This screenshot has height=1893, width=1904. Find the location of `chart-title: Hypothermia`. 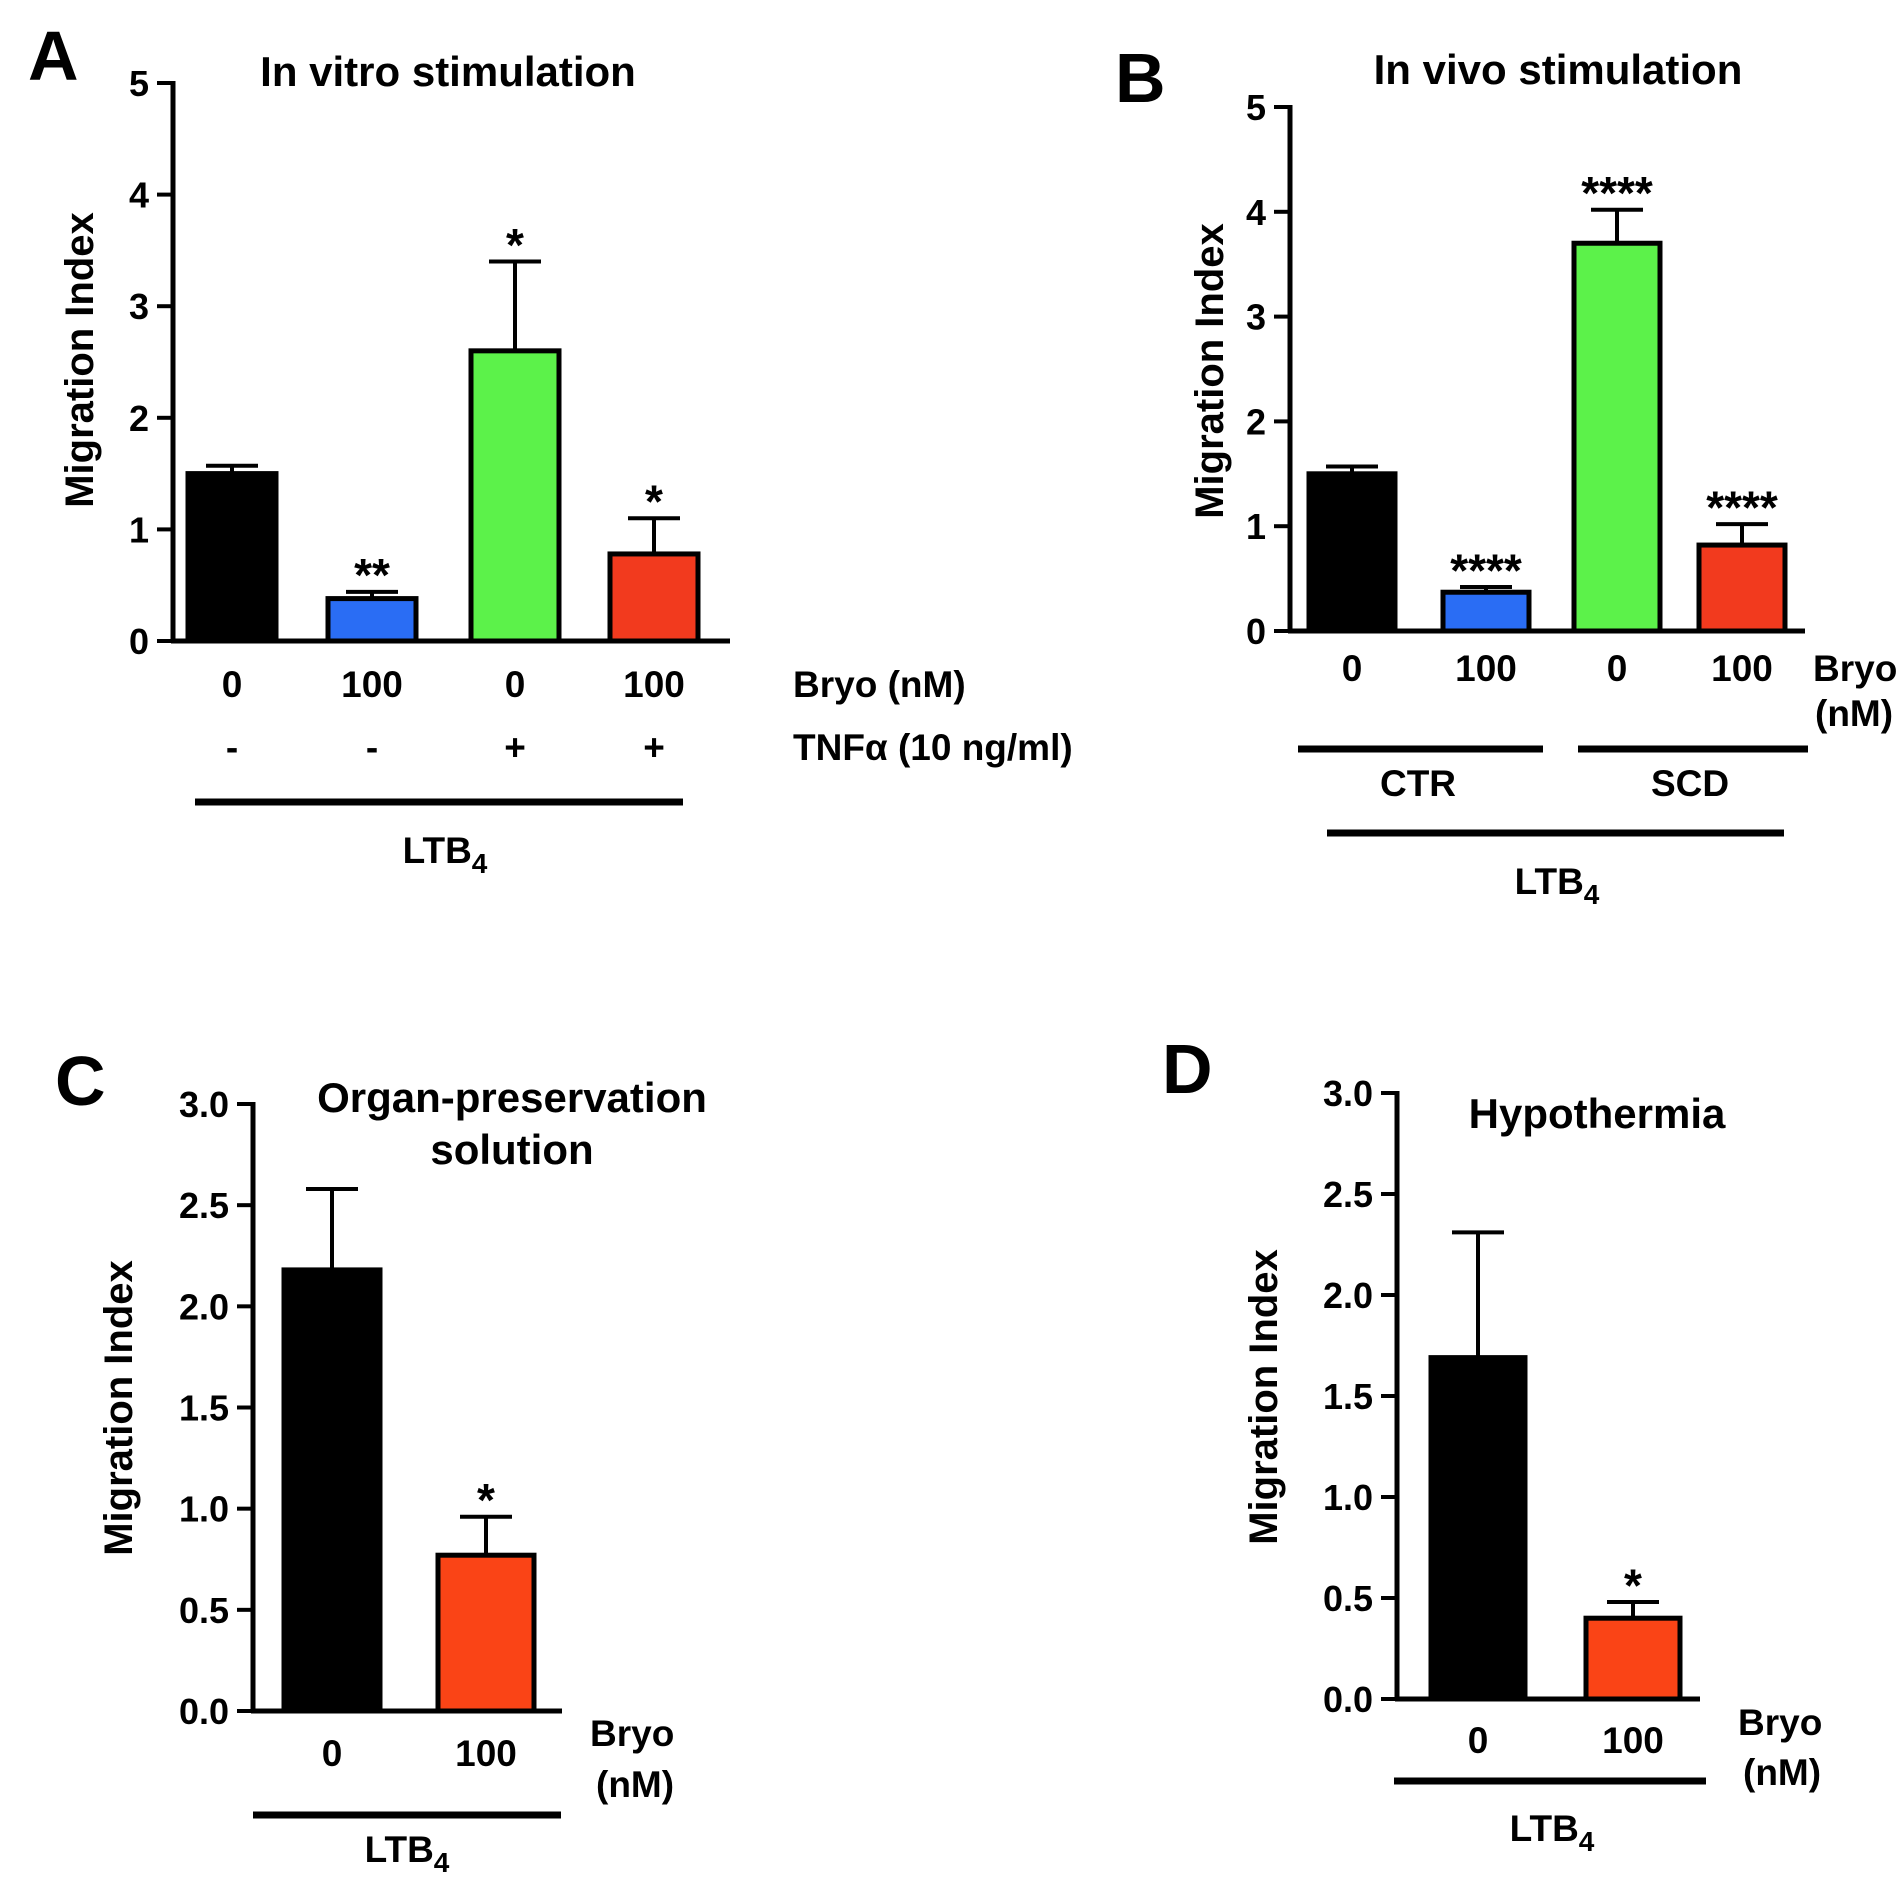

chart-title: Hypothermia is located at coordinates (1597, 1113).